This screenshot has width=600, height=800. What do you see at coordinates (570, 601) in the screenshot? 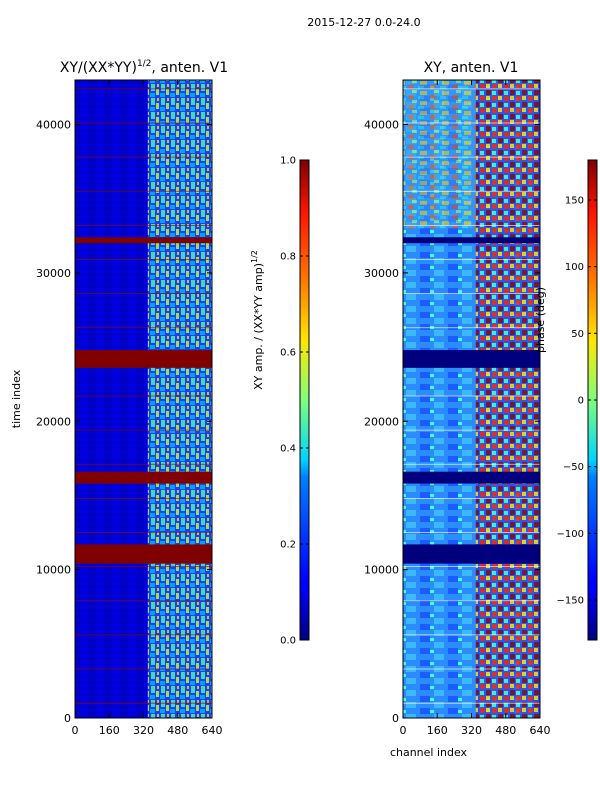
I see `colorbar-tick-label: −150` at bounding box center [570, 601].